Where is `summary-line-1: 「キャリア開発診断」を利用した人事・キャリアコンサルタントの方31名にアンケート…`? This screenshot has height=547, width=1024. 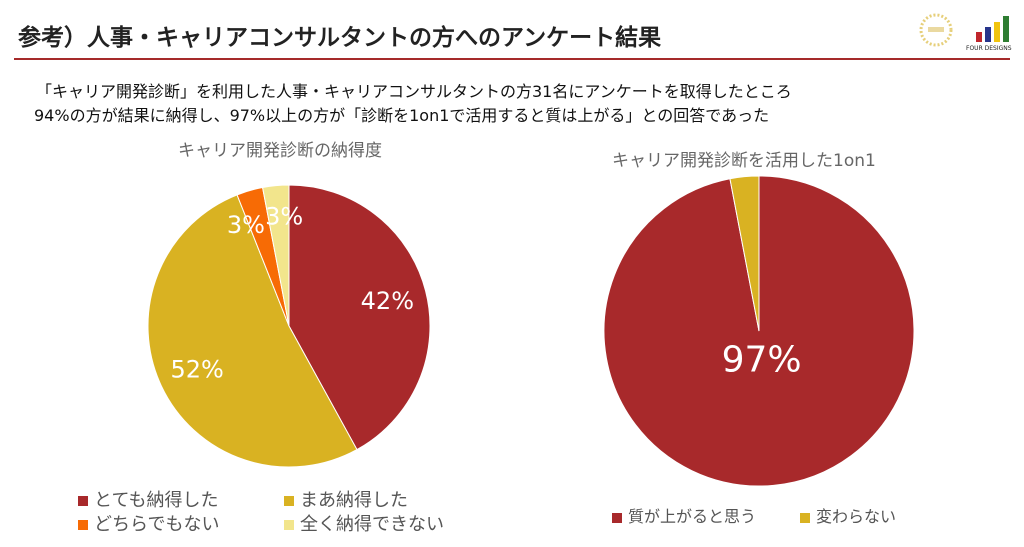 summary-line-1: 「キャリア開発診断」を利用した人事・キャリアコンサルタントの方31名にアンケート… is located at coordinates (414, 91).